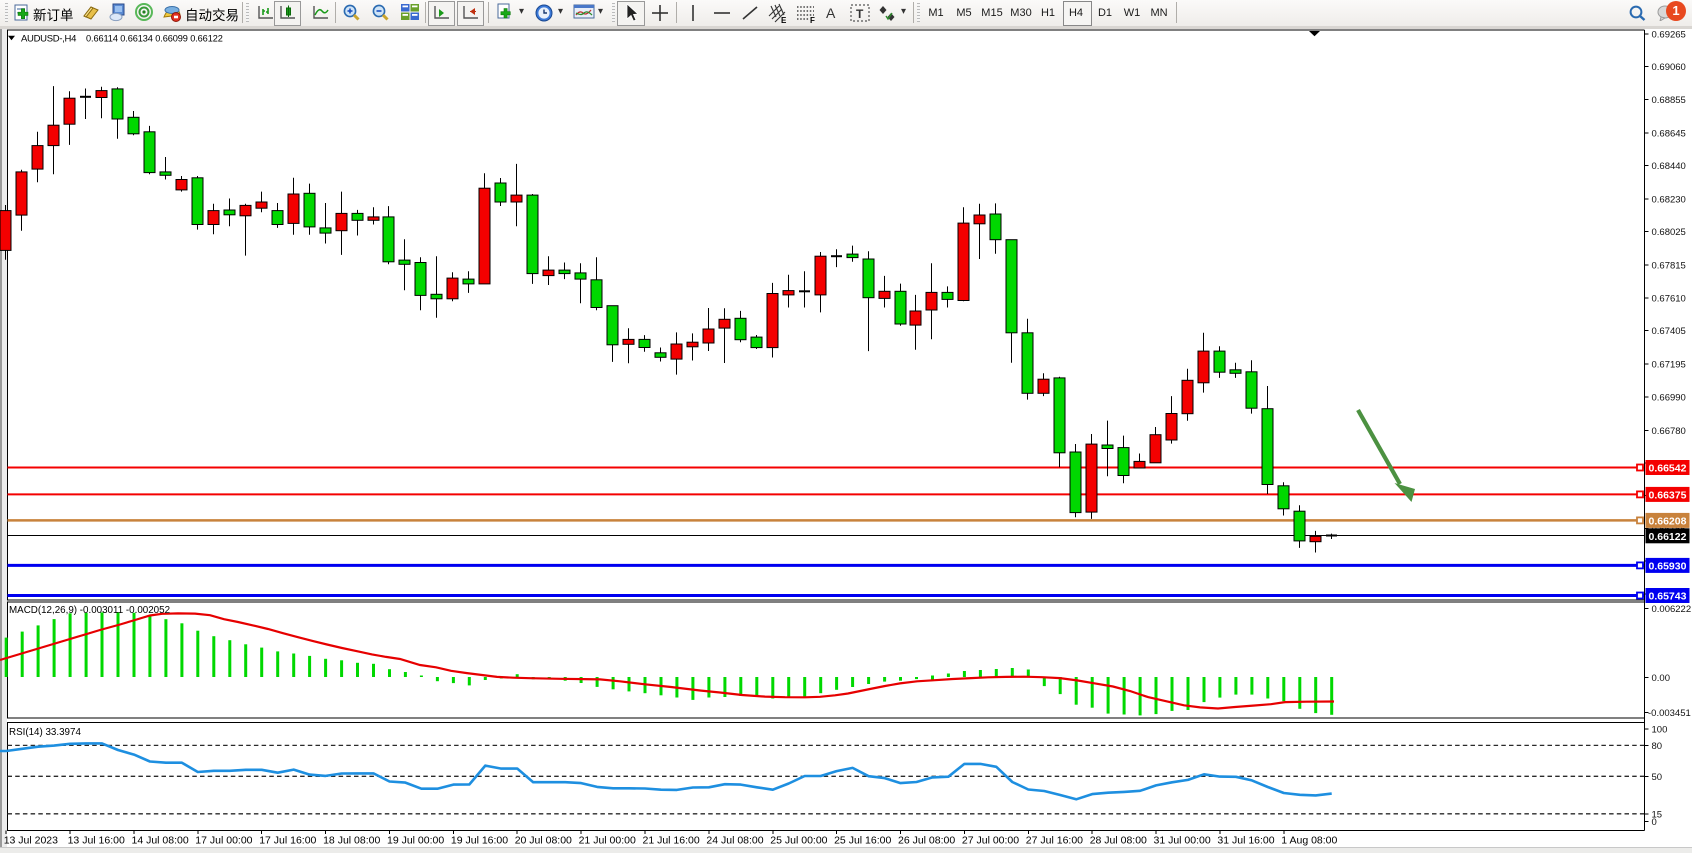 The height and width of the screenshot is (853, 1692). What do you see at coordinates (1669, 200) in the screenshot?
I see `svg-text: 0.68230` at bounding box center [1669, 200].